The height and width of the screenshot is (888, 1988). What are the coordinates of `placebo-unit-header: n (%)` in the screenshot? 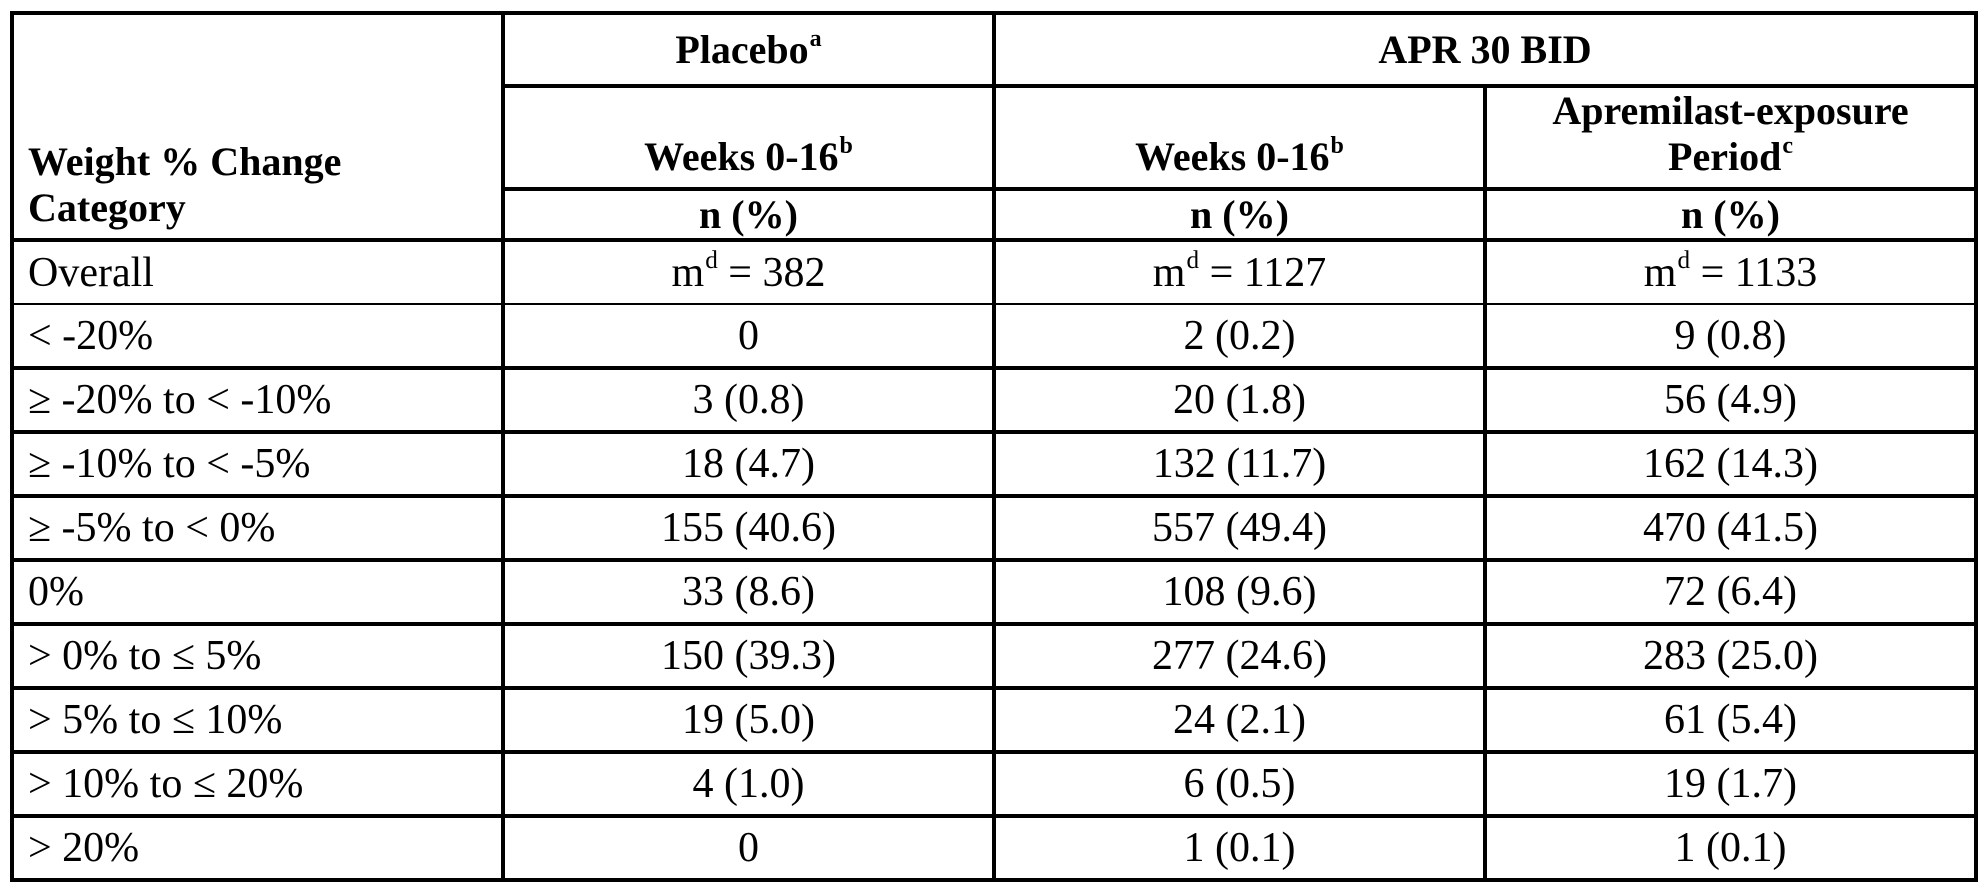 It's located at (748, 214).